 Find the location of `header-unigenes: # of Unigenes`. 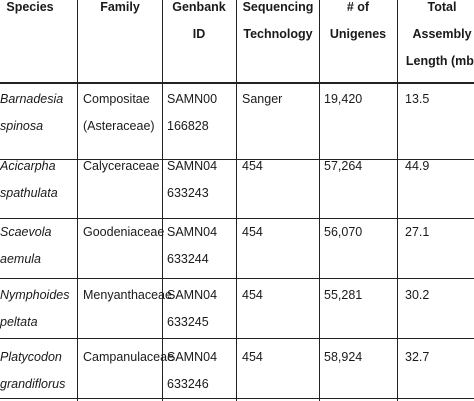

header-unigenes: # of Unigenes is located at coordinates (358, 20).